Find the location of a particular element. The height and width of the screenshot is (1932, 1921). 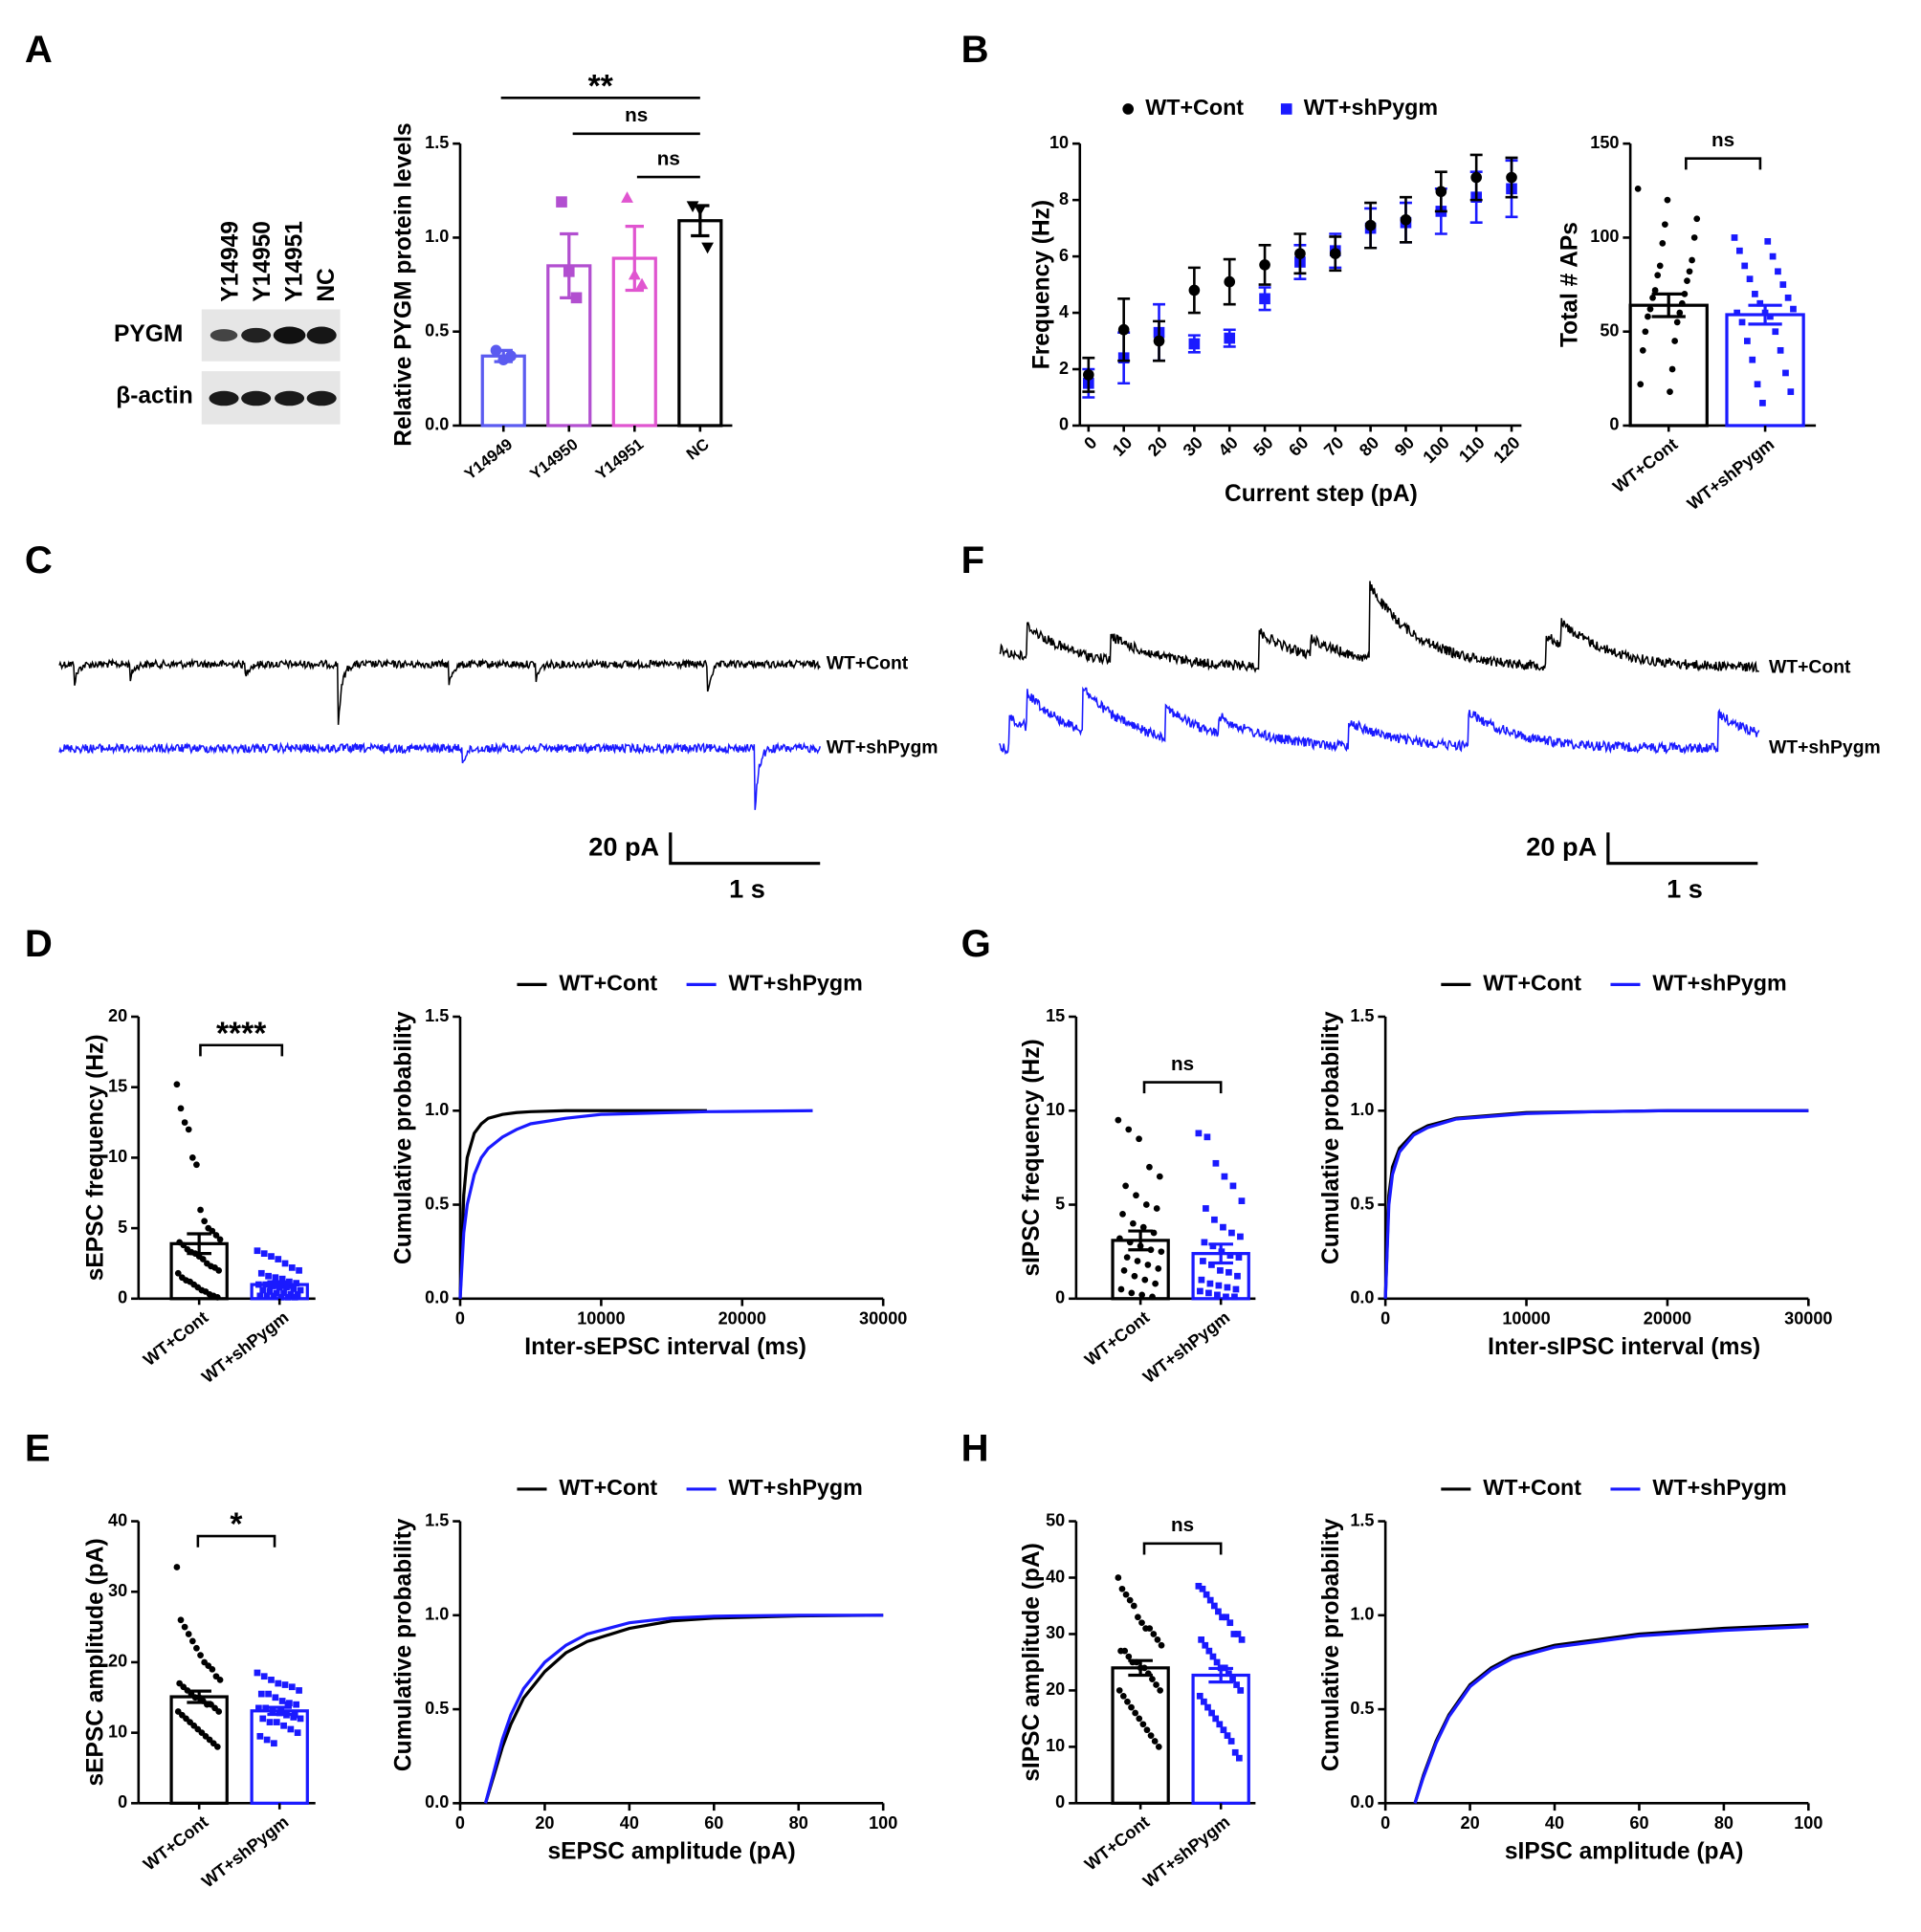

x-axis-label: Inter-sIPSC interval (ms) is located at coordinates (1624, 1347).